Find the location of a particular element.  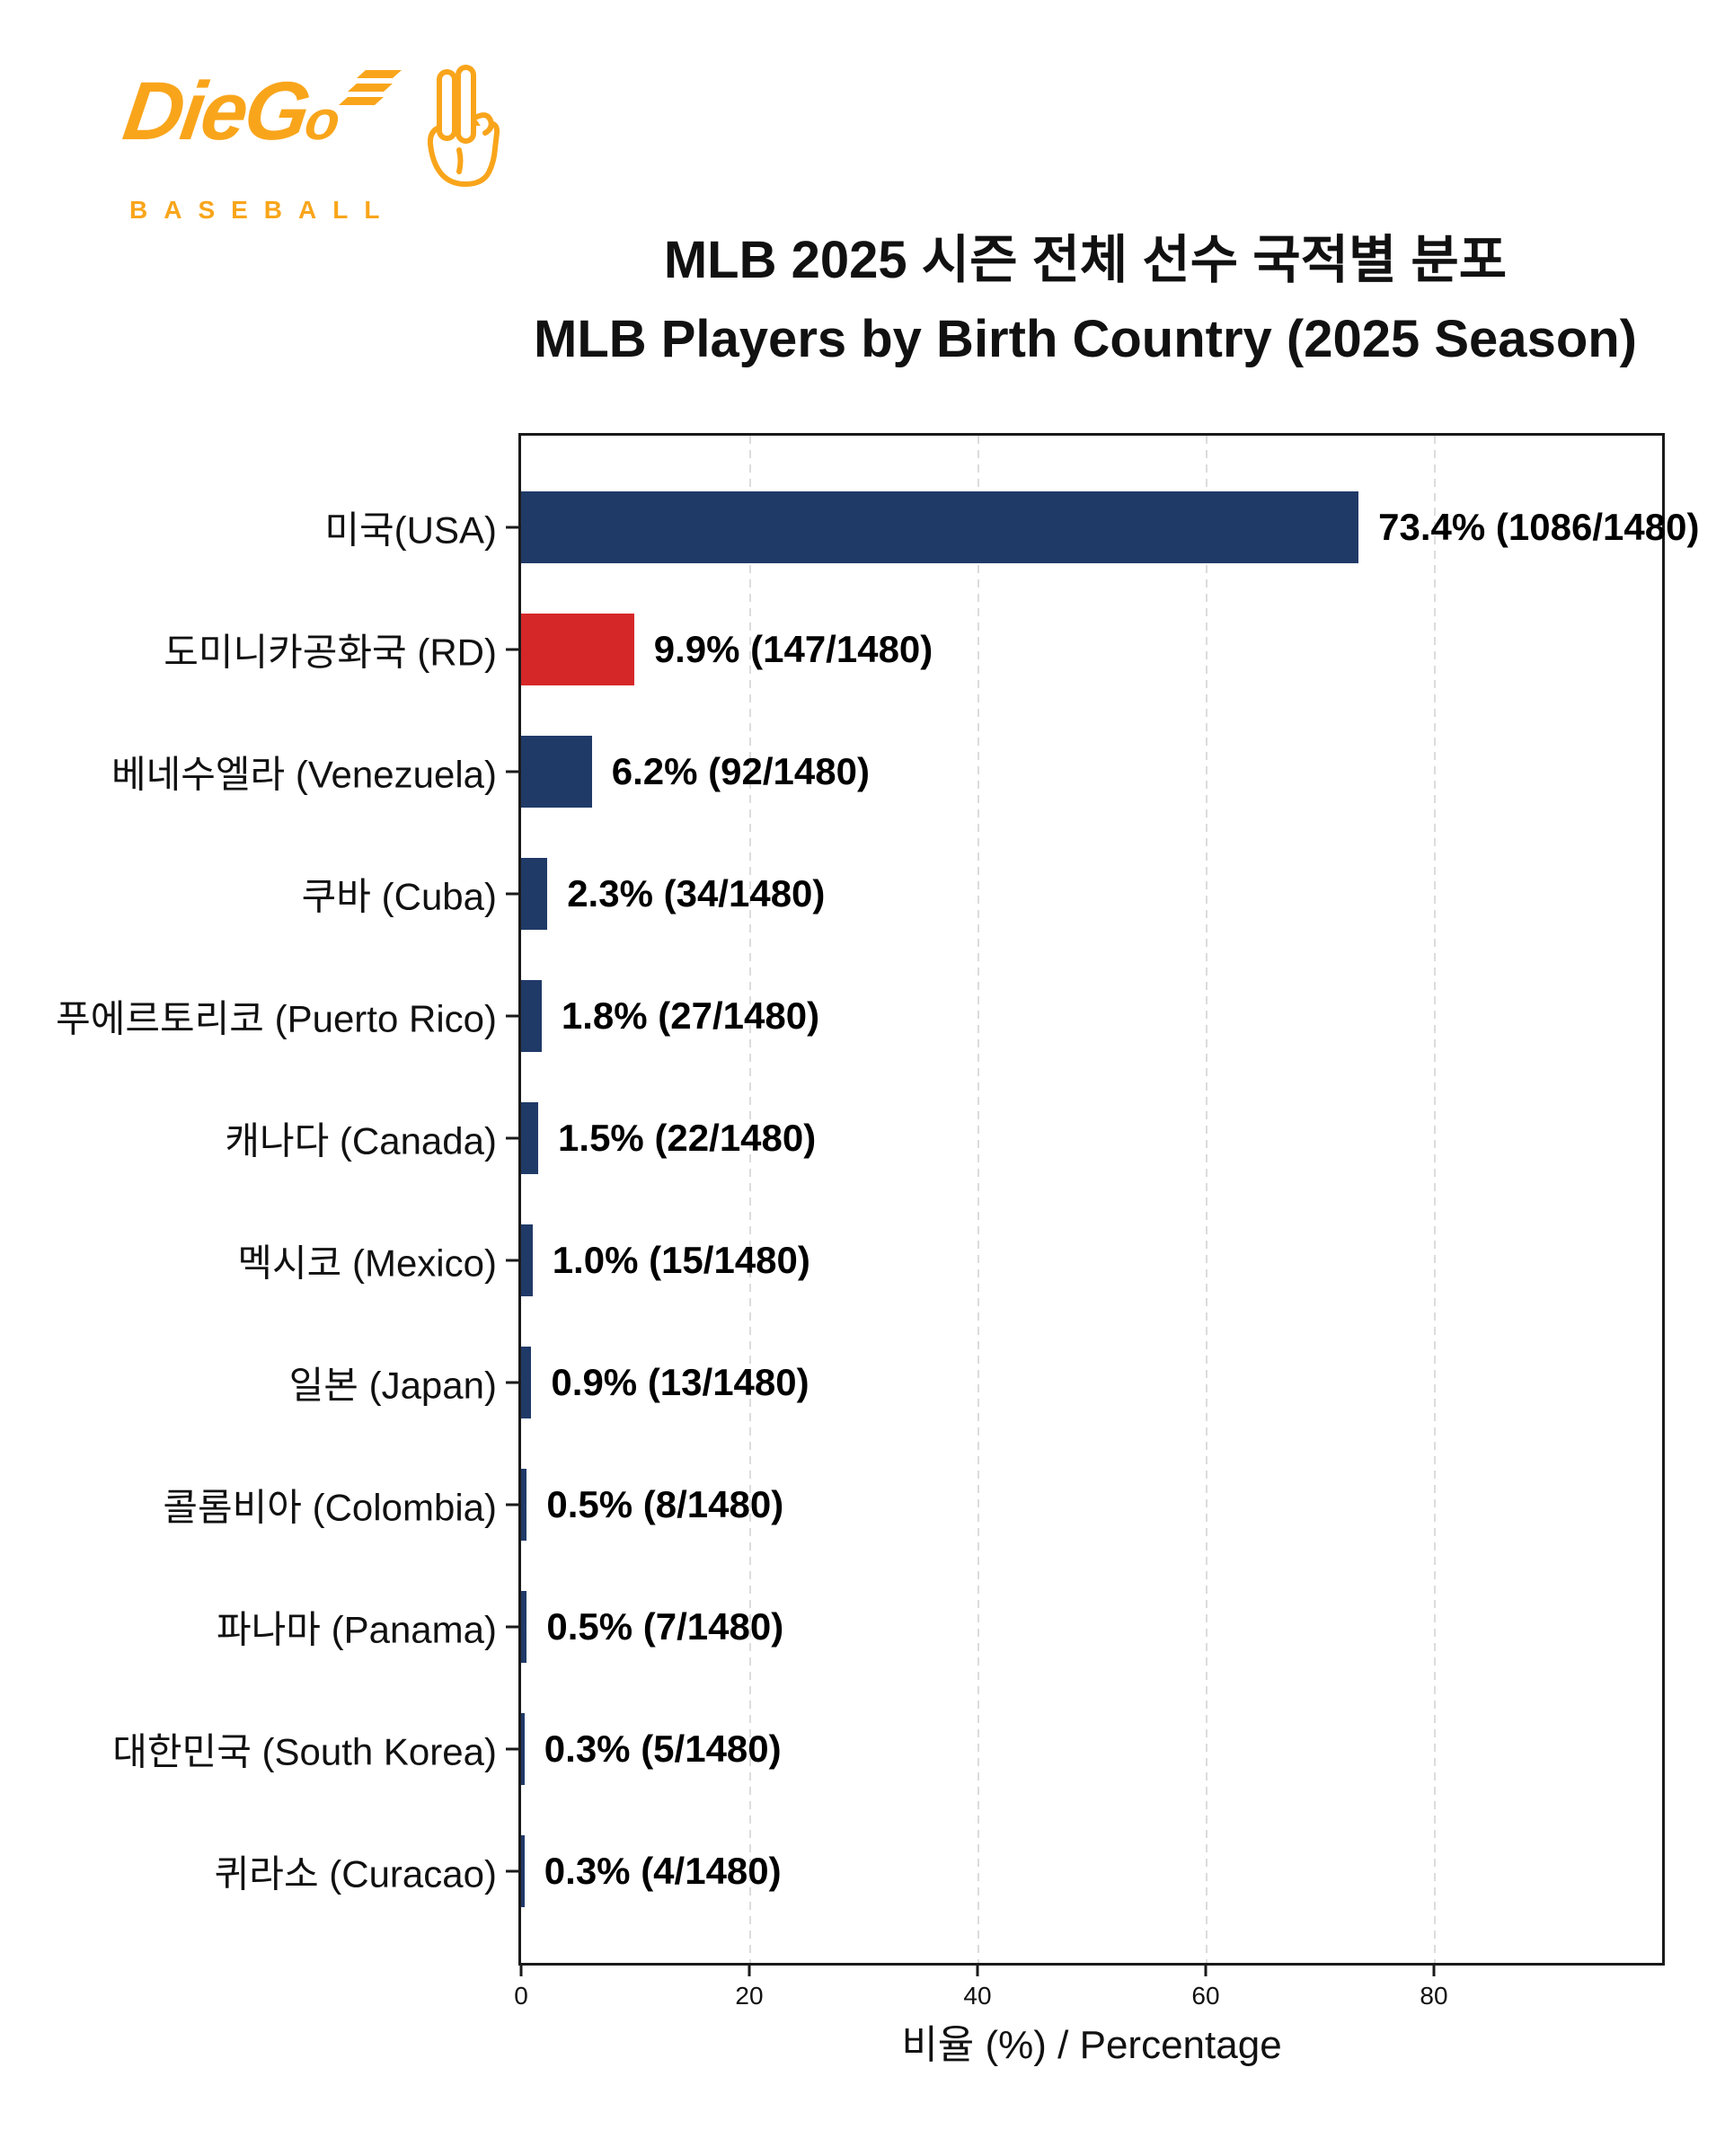

category-label: 일본 (Japan) is located at coordinates (392, 1385).